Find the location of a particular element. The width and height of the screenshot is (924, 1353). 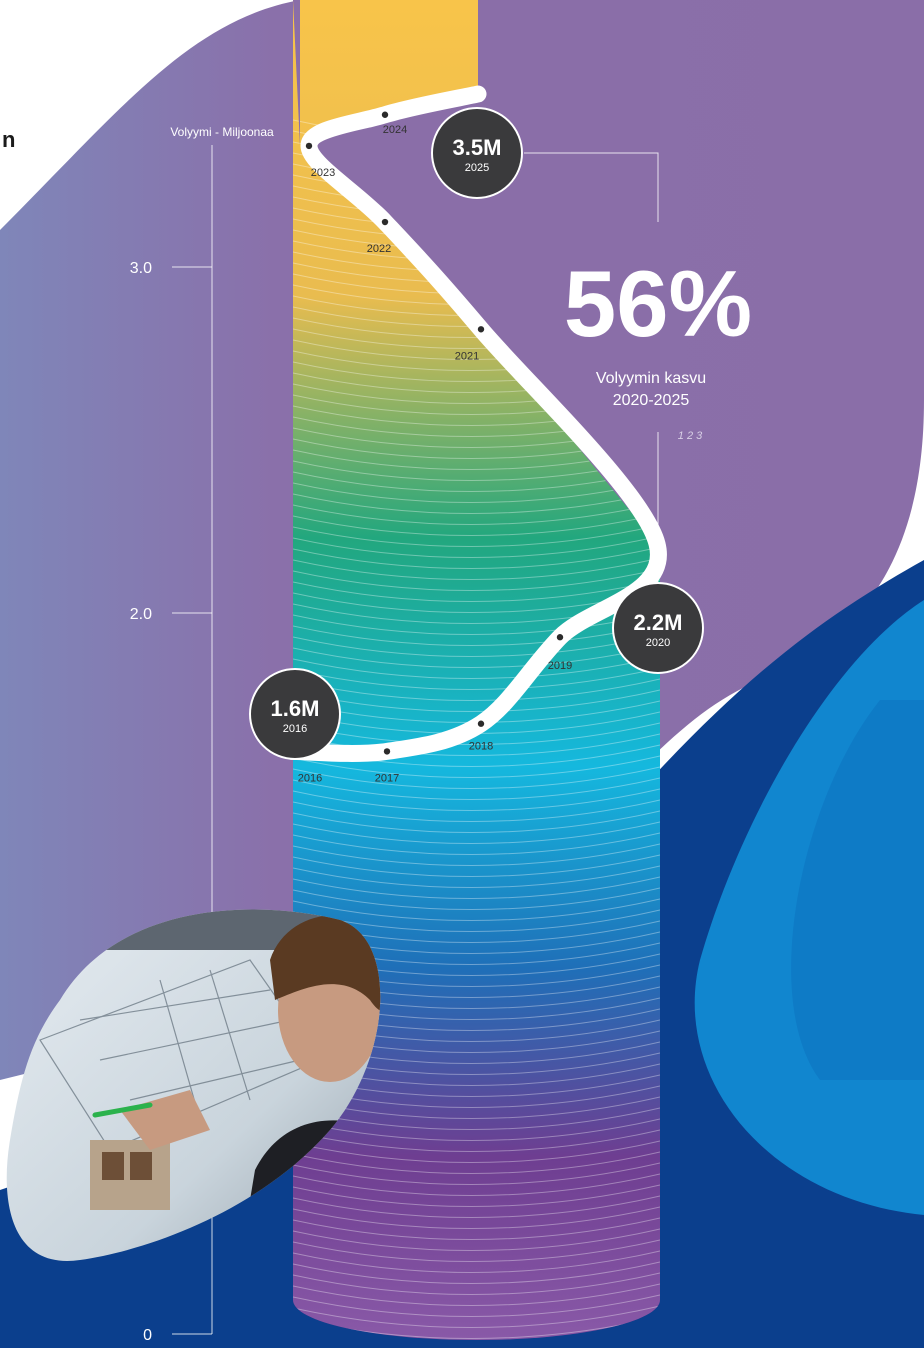

callout-value: 1.6M is located at coordinates (295, 708).